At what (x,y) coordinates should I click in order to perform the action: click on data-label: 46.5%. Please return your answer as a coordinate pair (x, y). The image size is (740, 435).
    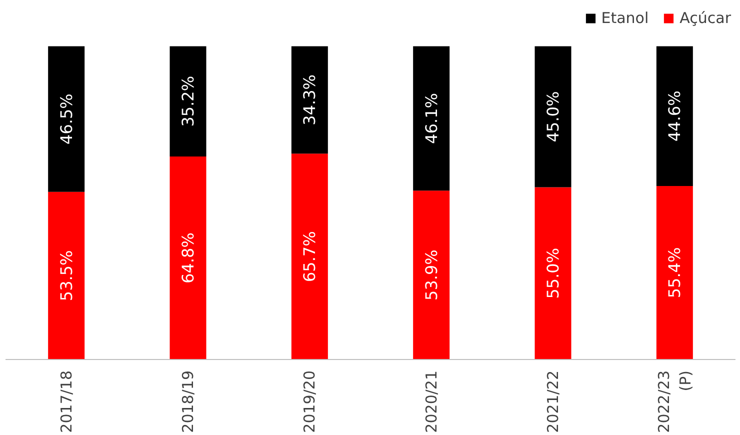
    Looking at the image, I should click on (66, 119).